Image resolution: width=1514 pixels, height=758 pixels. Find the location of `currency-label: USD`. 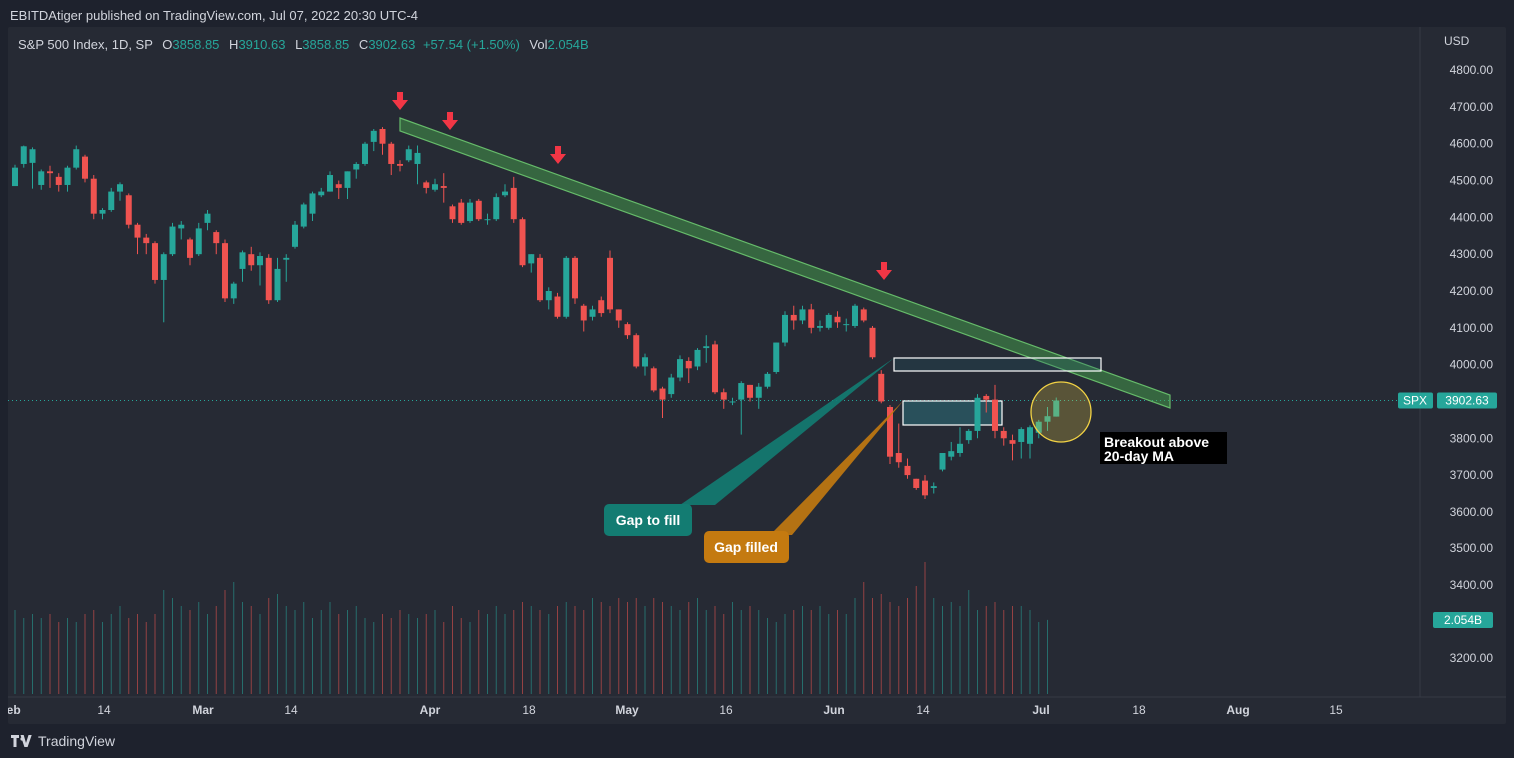

currency-label: USD is located at coordinates (1457, 41).